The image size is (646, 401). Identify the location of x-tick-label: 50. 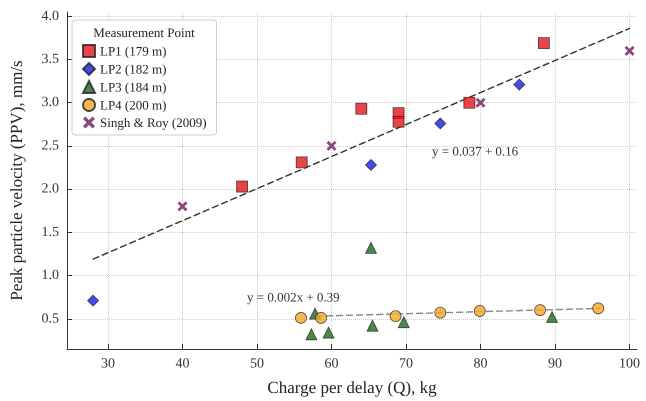
(257, 364).